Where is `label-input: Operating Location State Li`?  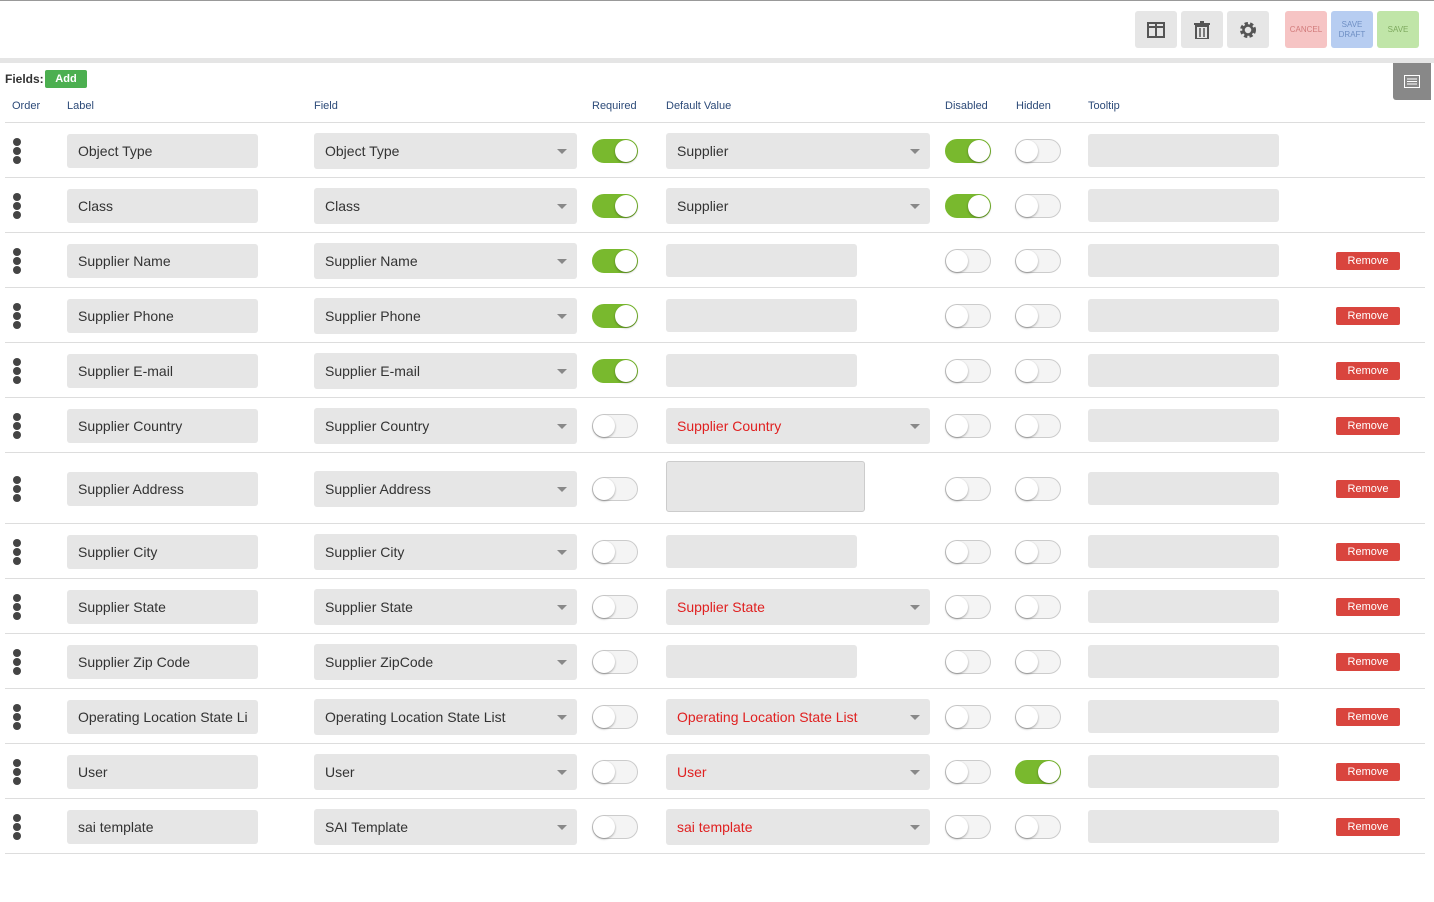
label-input: Operating Location State Li is located at coordinates (162, 716).